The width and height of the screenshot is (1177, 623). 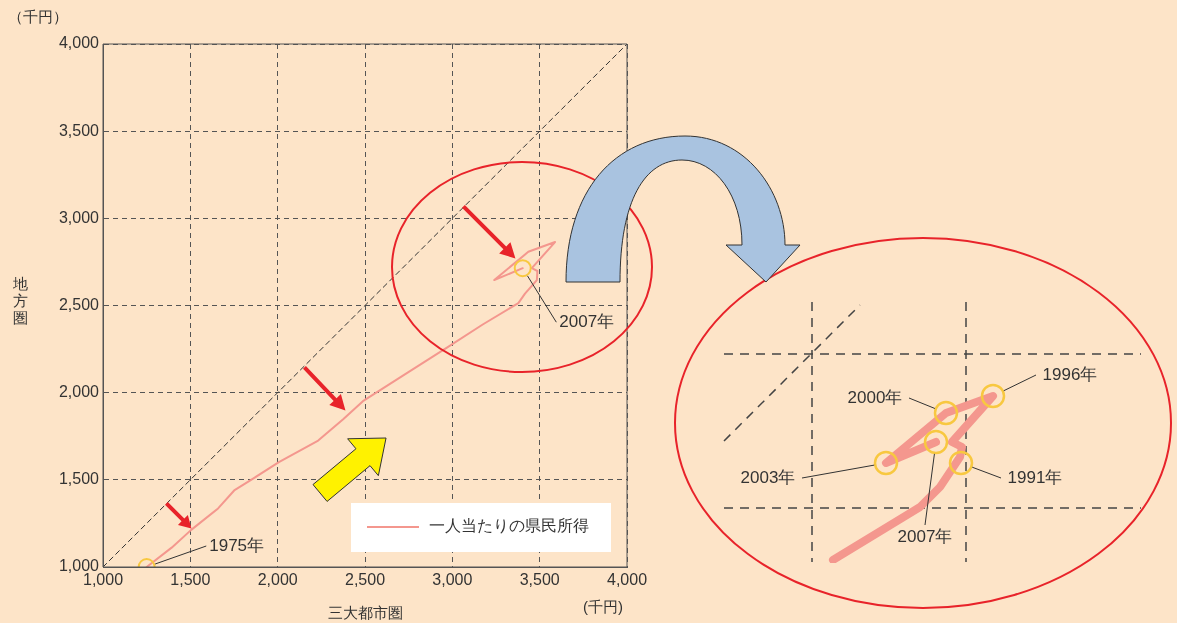 What do you see at coordinates (365, 613) in the screenshot?
I see `x-axis-title: 三大都市圏` at bounding box center [365, 613].